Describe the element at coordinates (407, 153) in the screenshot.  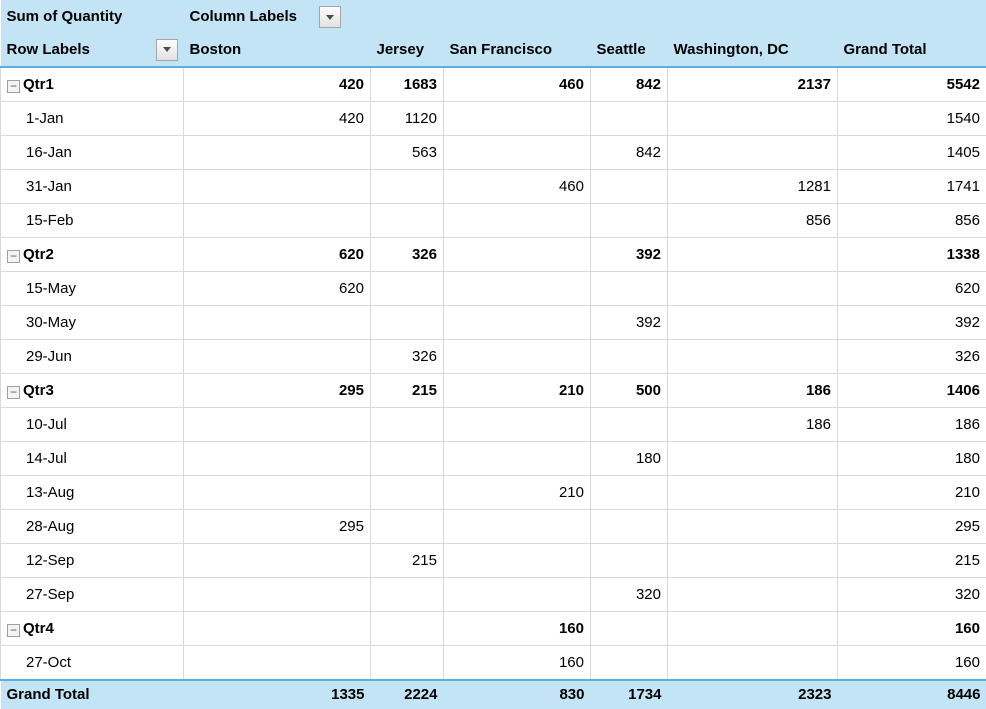
I see `value-cell: 563` at that location.